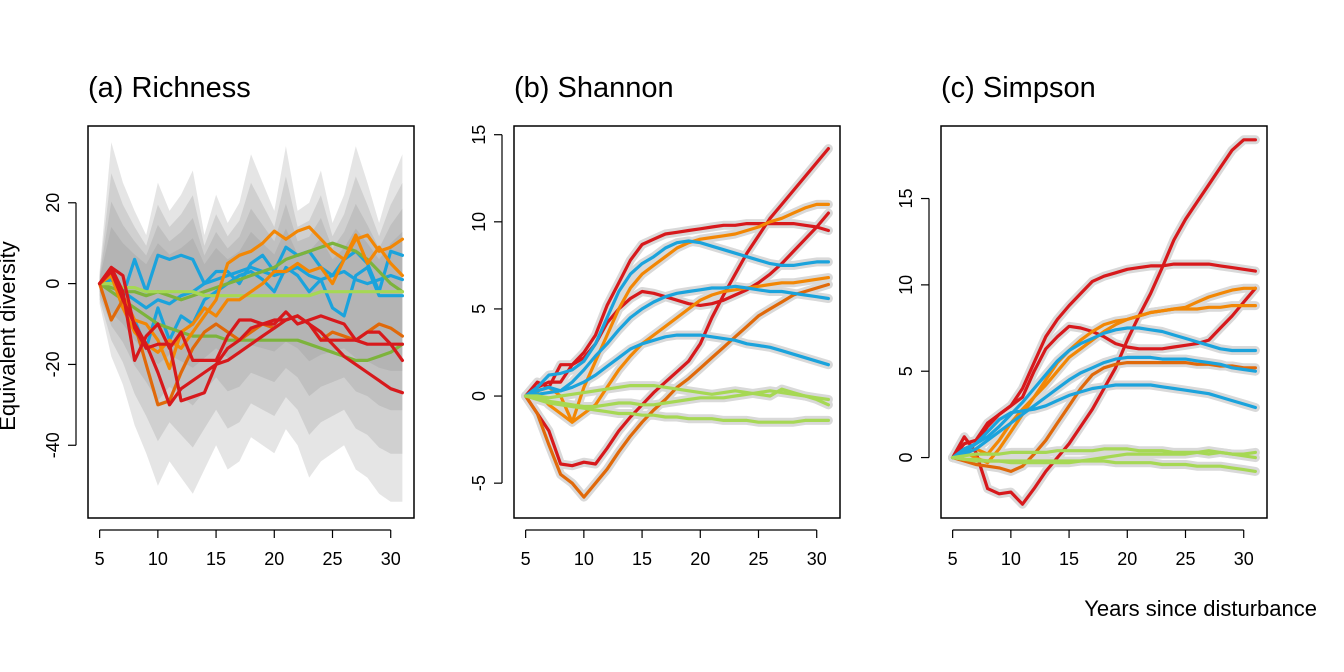 The height and width of the screenshot is (672, 1344). I want to click on y-tick-label: -5, so click(479, 483).